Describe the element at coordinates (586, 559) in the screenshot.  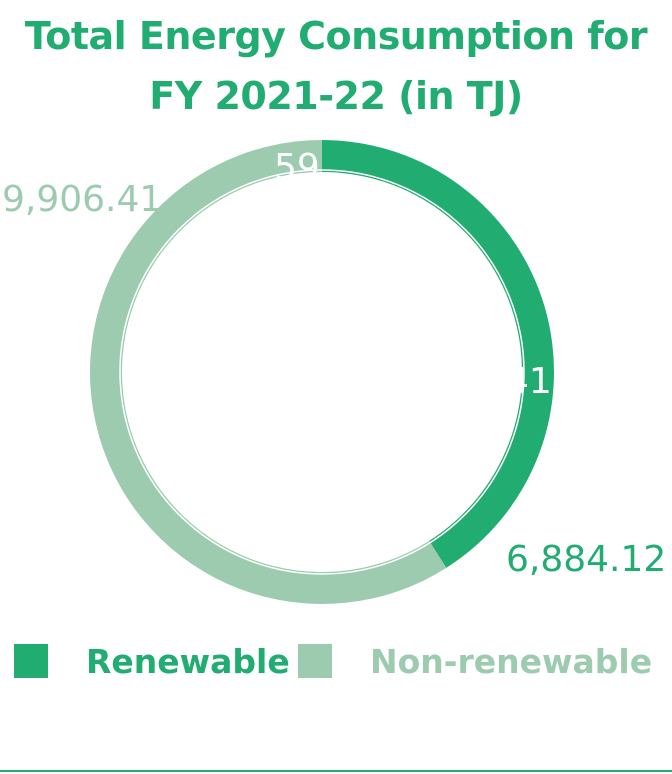
I see `slice-value-label-renewable: 6,884.12` at that location.